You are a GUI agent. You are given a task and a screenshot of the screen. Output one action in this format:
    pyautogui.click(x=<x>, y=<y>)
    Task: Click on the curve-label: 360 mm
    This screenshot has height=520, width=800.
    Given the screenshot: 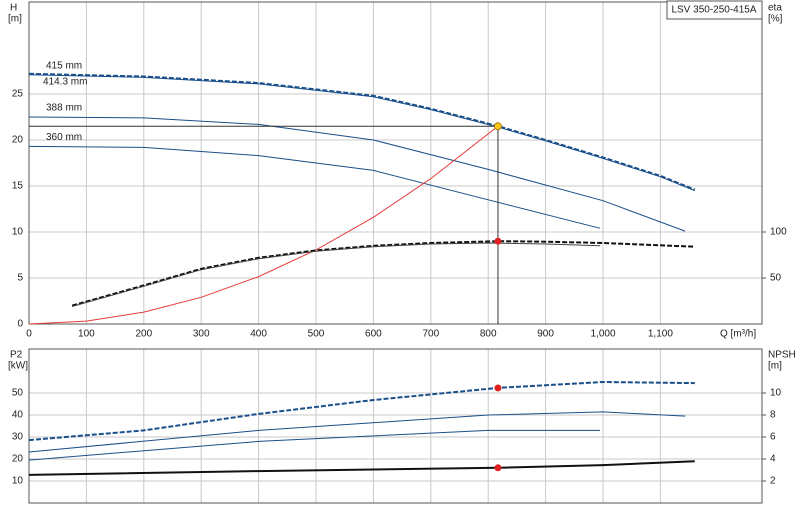 What is the action you would take?
    pyautogui.click(x=64, y=137)
    